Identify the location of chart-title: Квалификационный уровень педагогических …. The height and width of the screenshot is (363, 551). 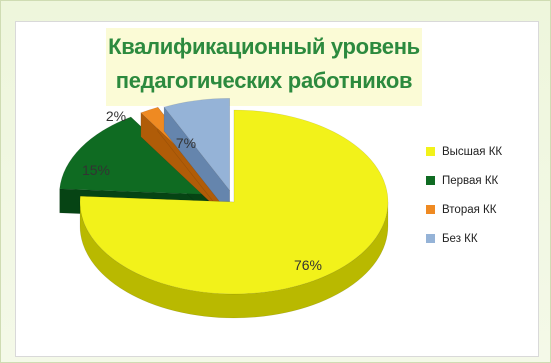
(264, 67).